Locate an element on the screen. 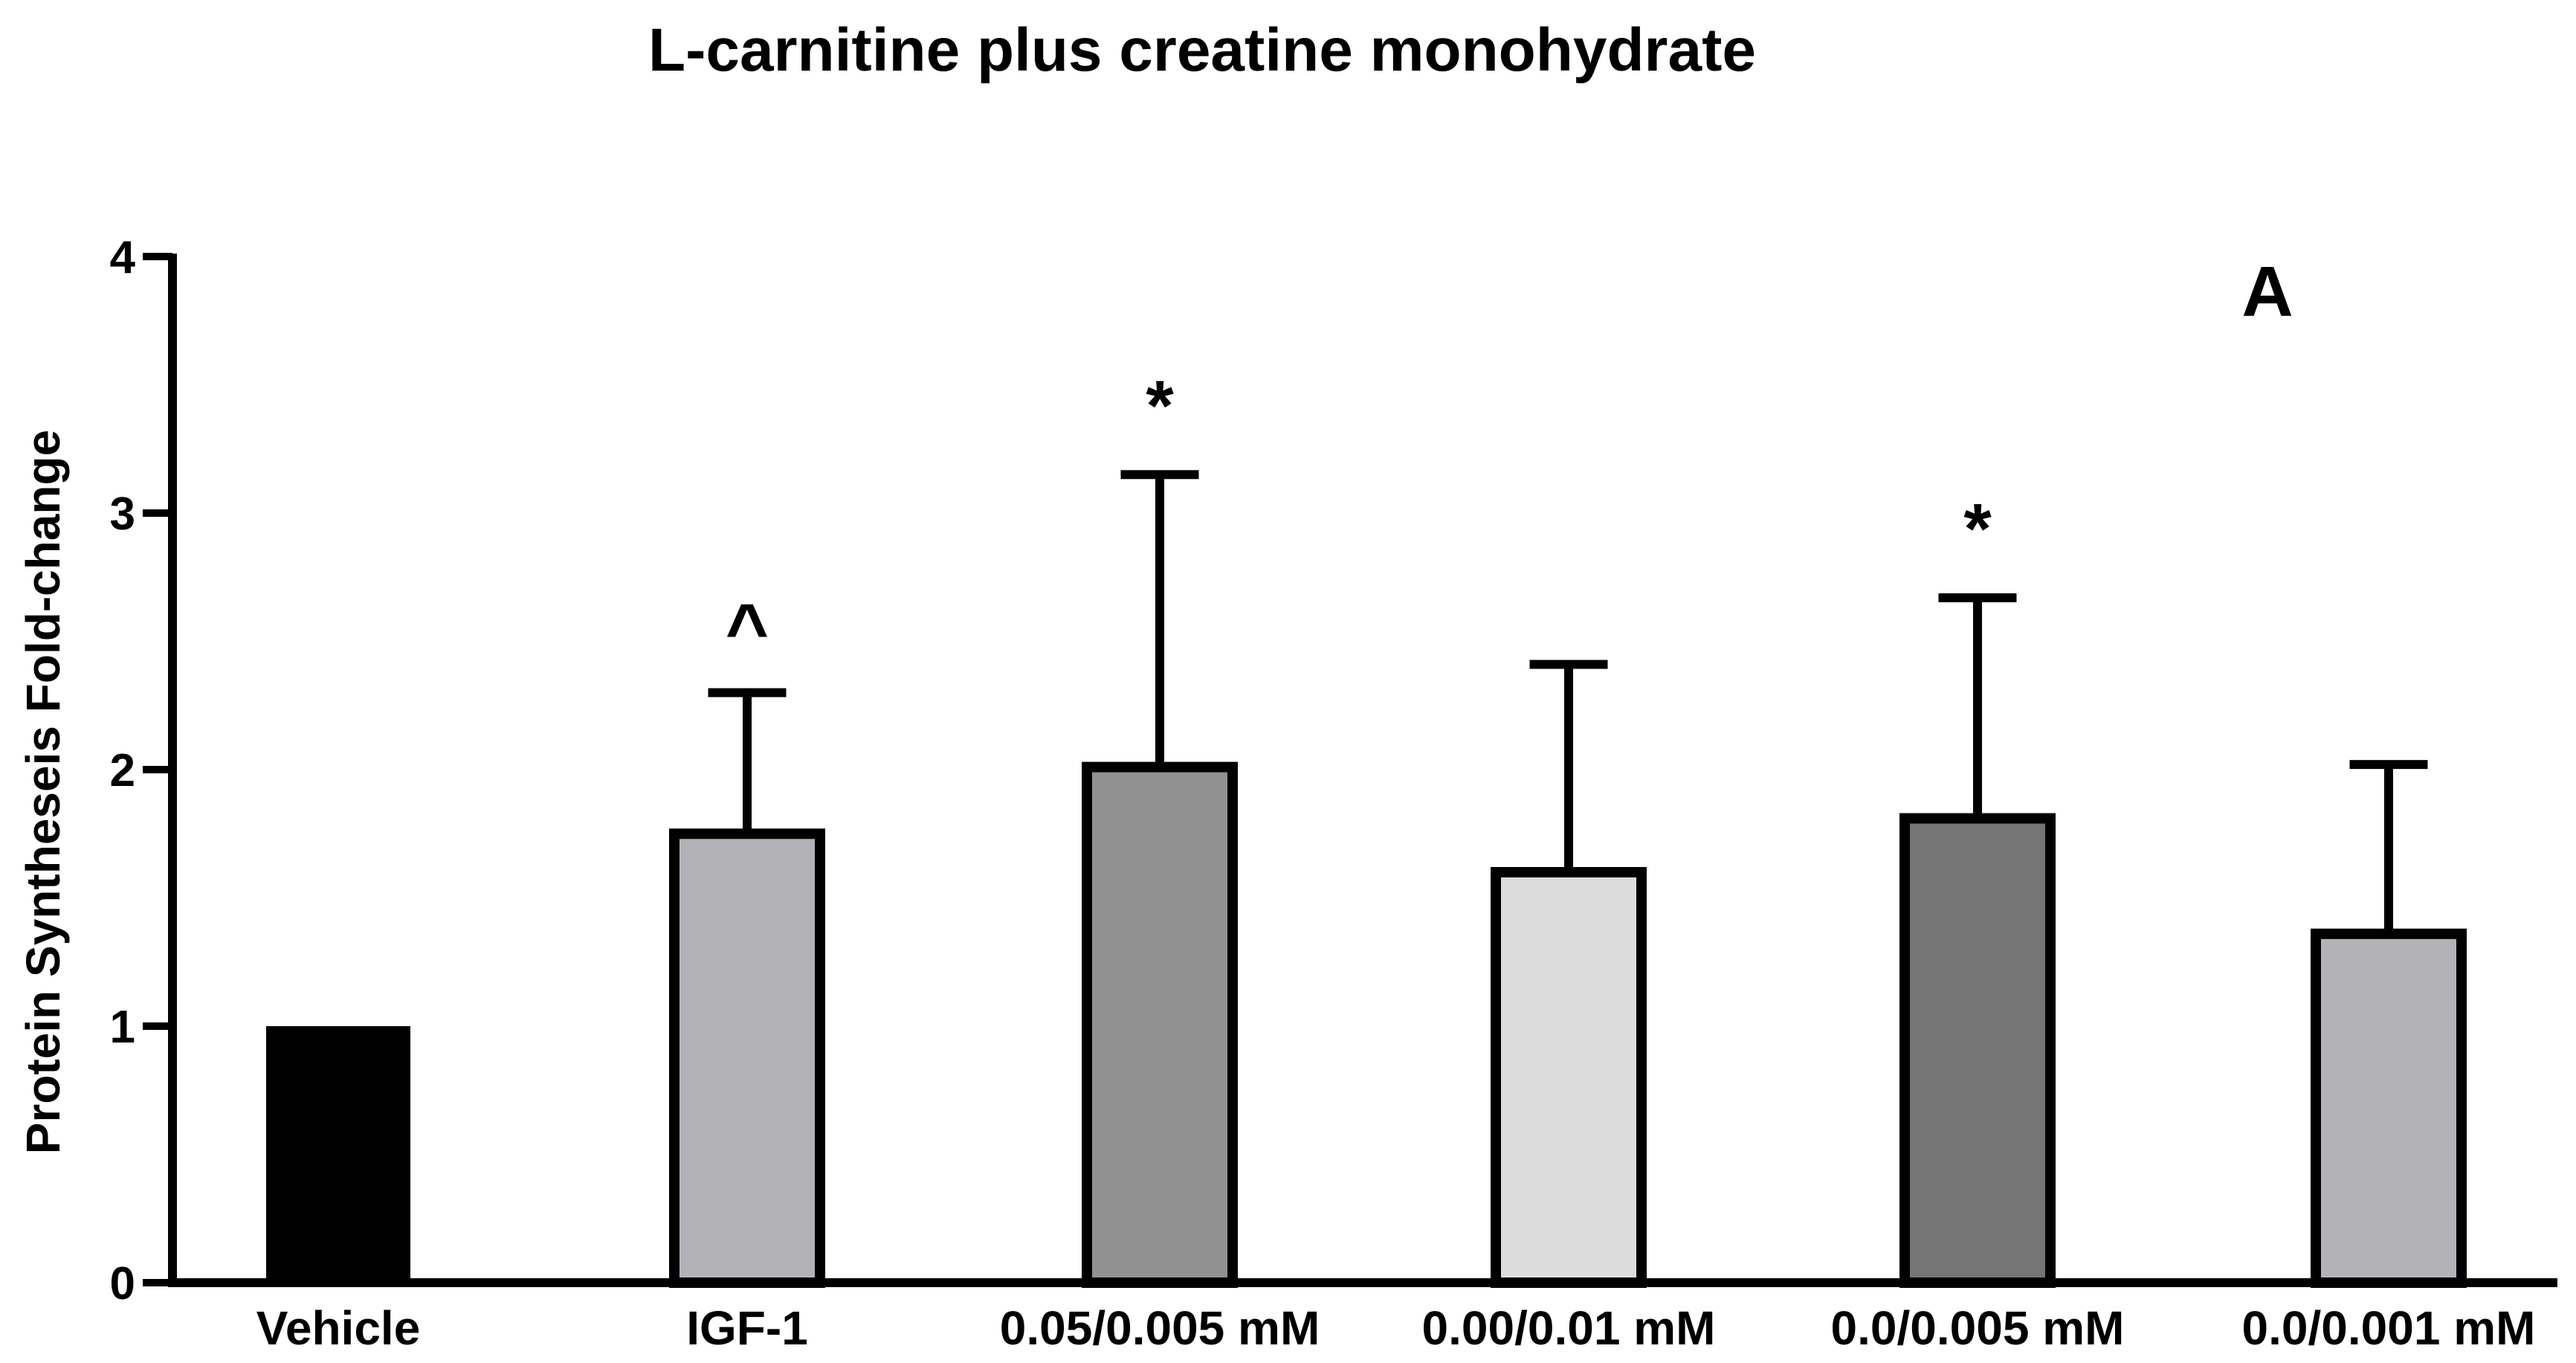 The height and width of the screenshot is (1363, 2576). x-tick-label: Vehicle is located at coordinates (338, 1328).